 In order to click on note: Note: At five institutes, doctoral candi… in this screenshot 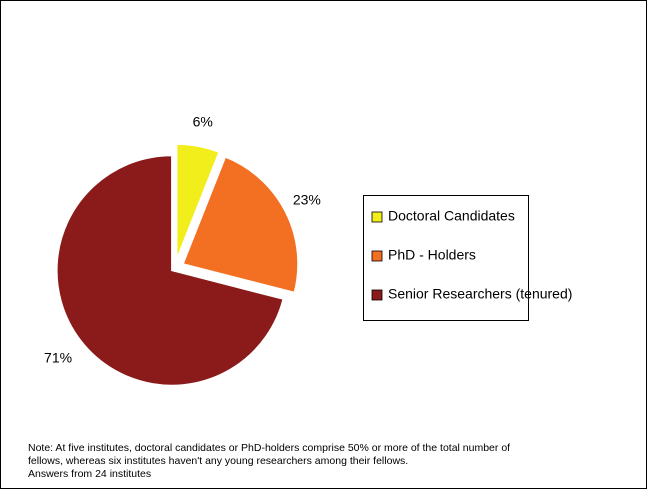, I will do `click(269, 448)`.